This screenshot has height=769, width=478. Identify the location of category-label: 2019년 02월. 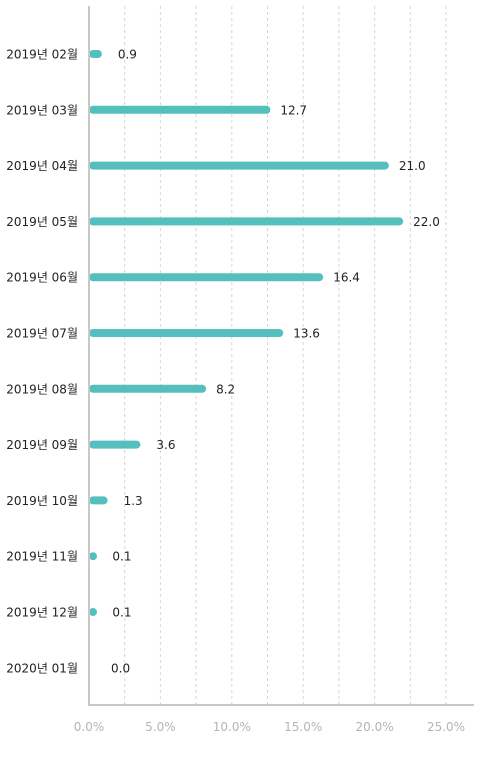
(42, 55).